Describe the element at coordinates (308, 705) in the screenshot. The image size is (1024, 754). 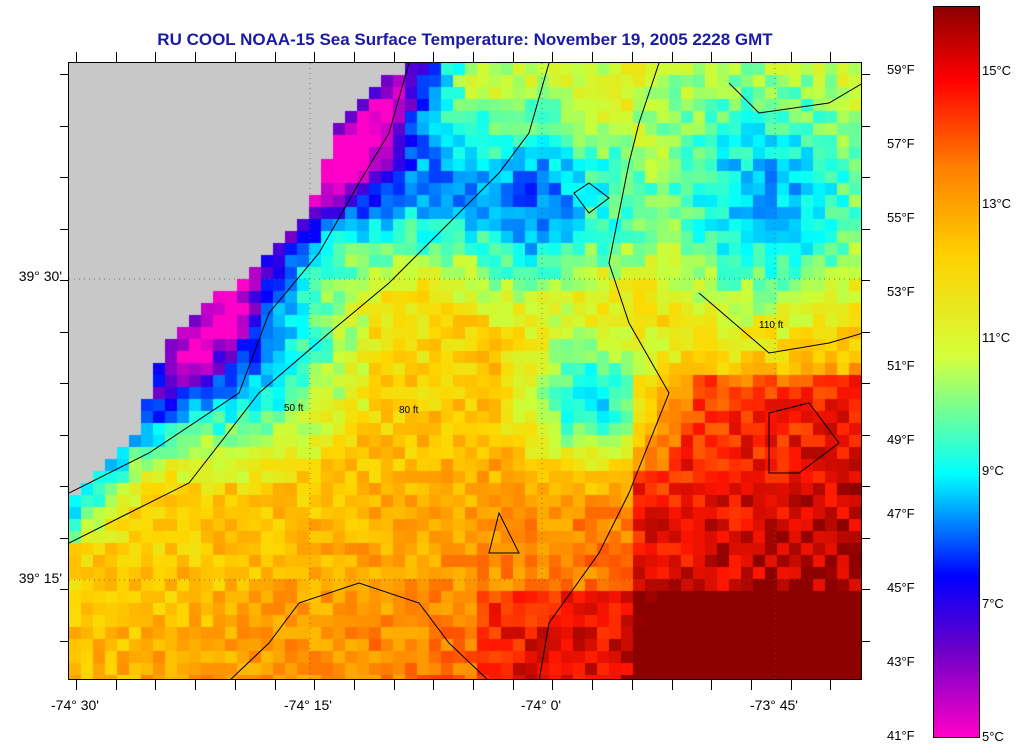
I see `longitude-label-74-15: -74° 15'` at that location.